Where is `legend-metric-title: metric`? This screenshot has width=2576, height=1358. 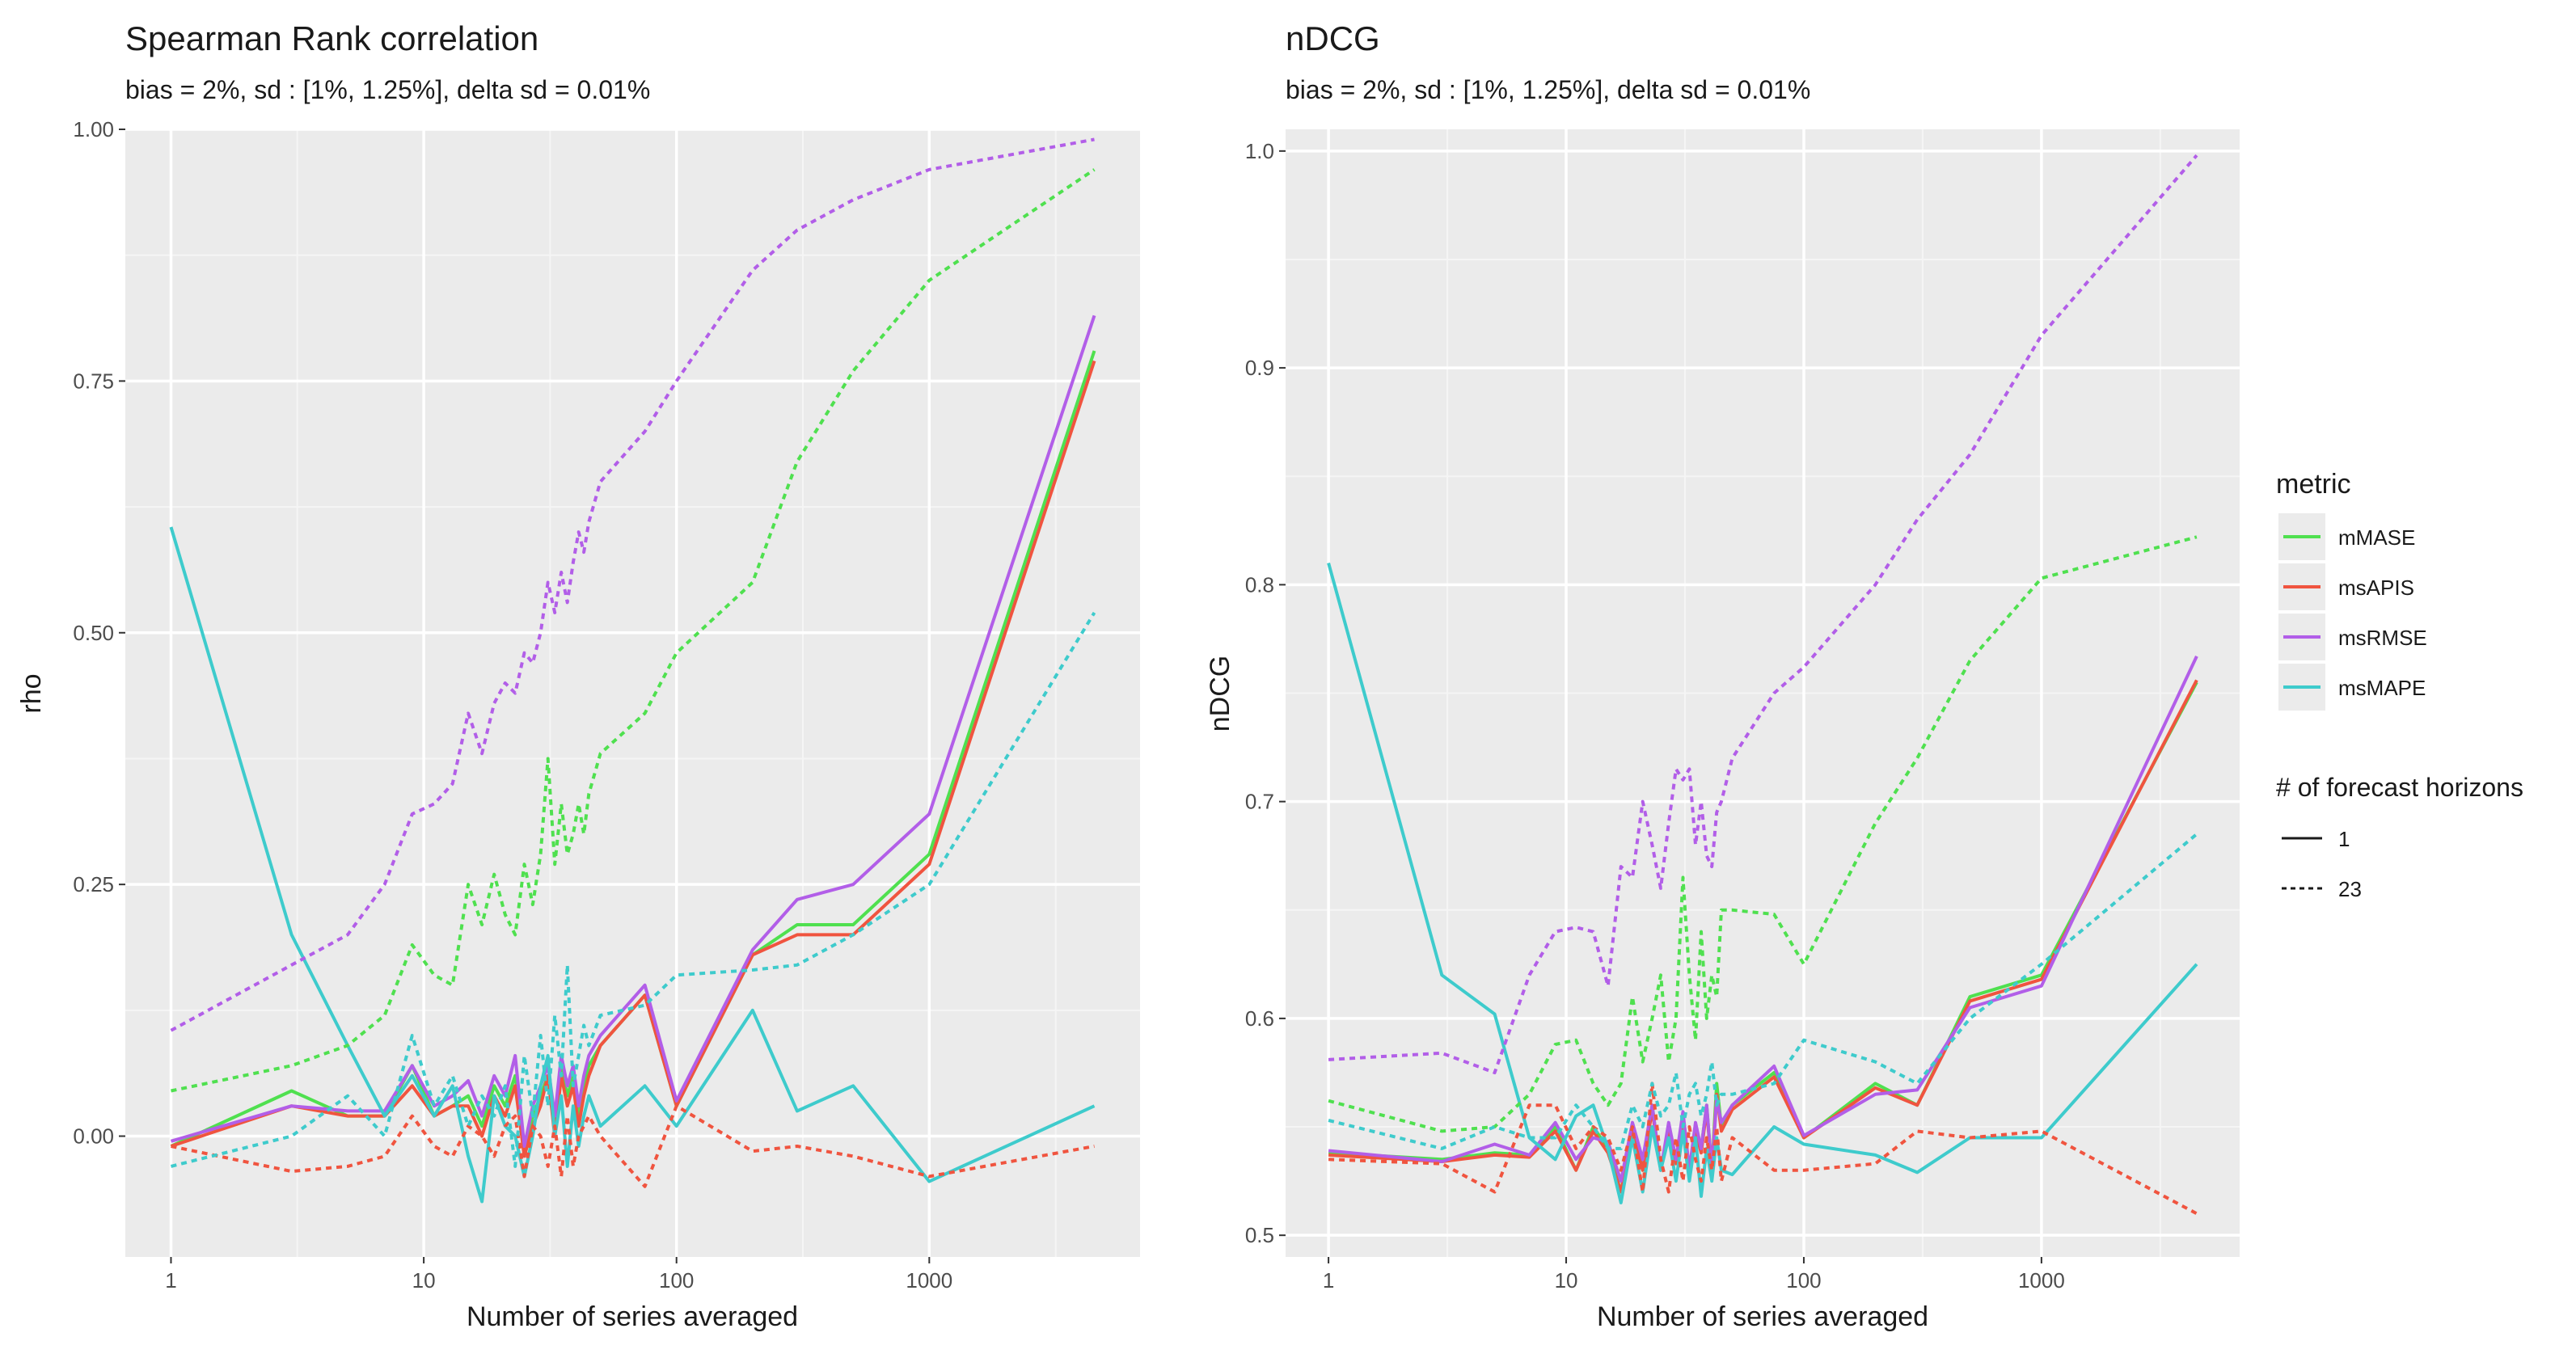 legend-metric-title: metric is located at coordinates (2313, 484).